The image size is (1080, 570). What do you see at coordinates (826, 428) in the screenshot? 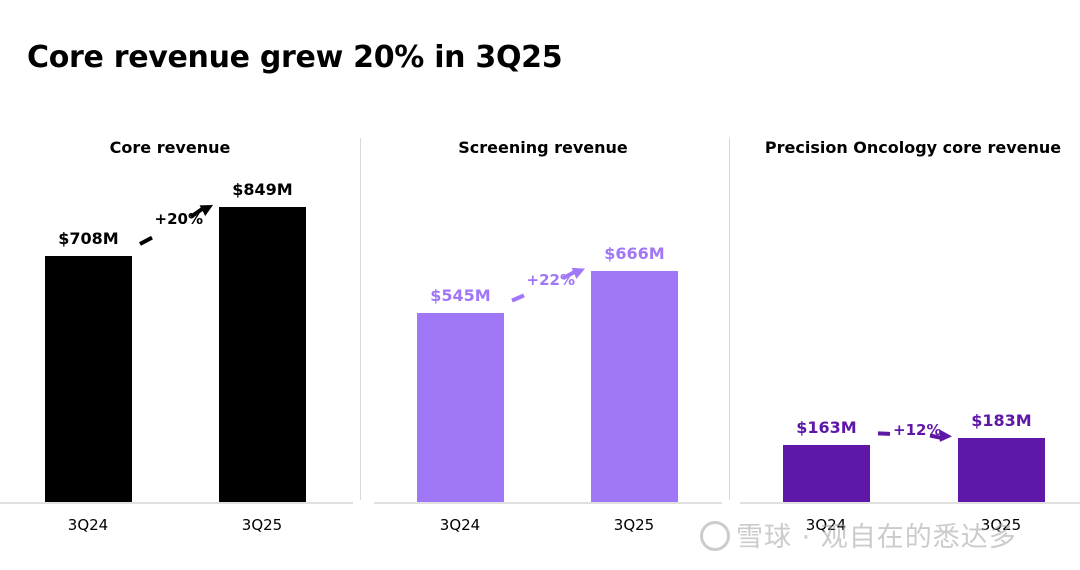
I see `value-label: $163M` at bounding box center [826, 428].